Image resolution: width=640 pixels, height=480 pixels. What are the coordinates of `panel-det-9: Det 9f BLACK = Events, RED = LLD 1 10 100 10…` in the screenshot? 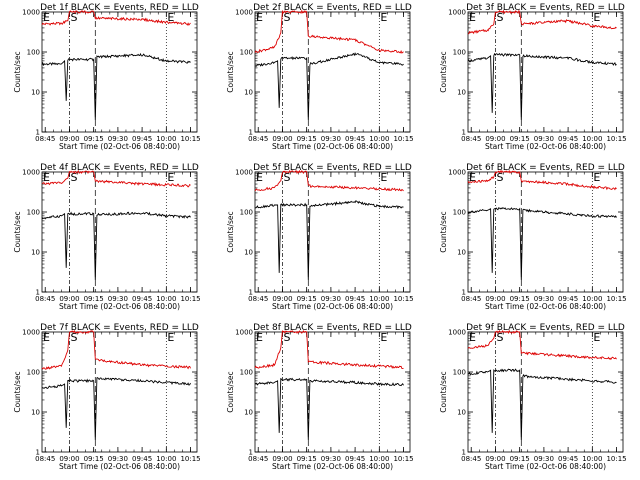 It's located at (533, 397).